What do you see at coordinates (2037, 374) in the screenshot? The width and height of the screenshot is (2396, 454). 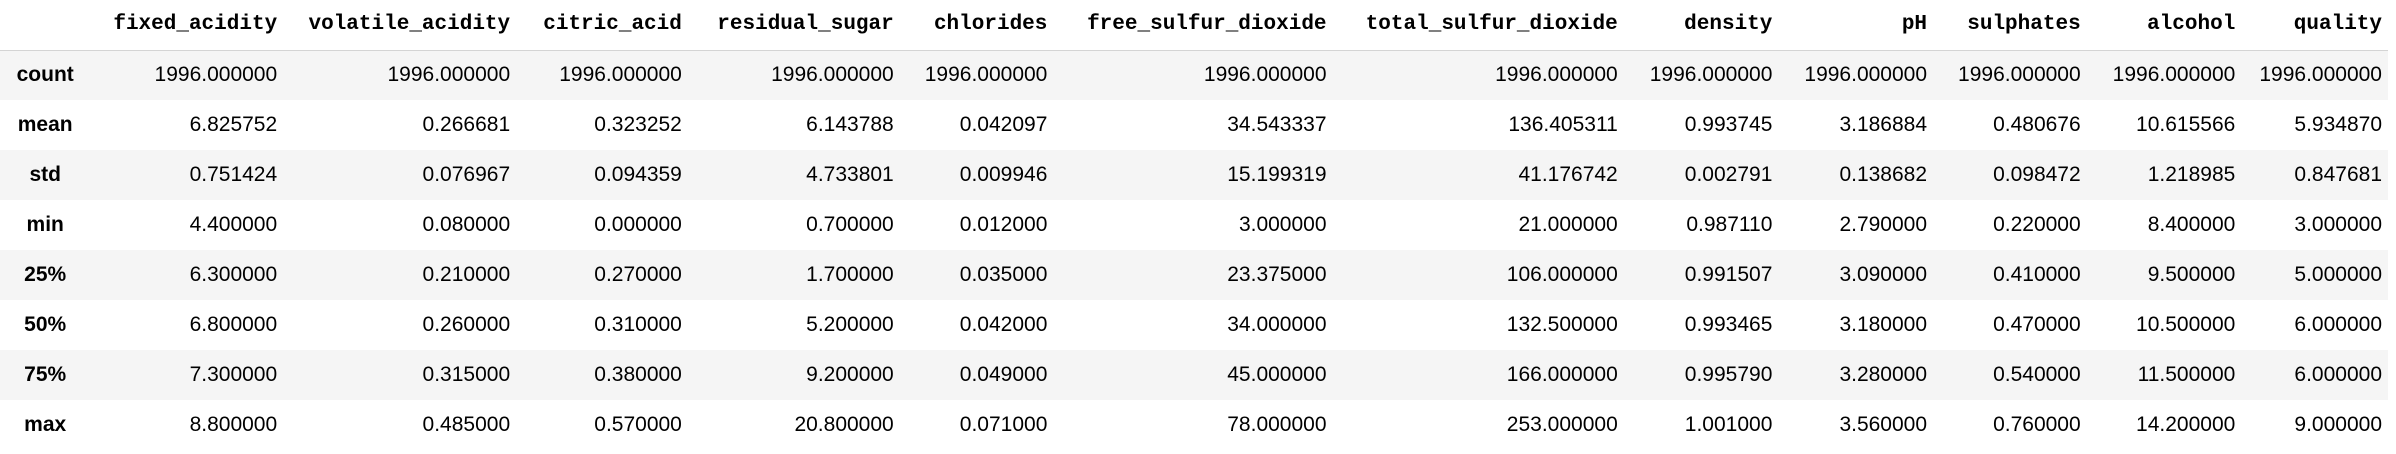 I see `table-cell: 0.540000` at bounding box center [2037, 374].